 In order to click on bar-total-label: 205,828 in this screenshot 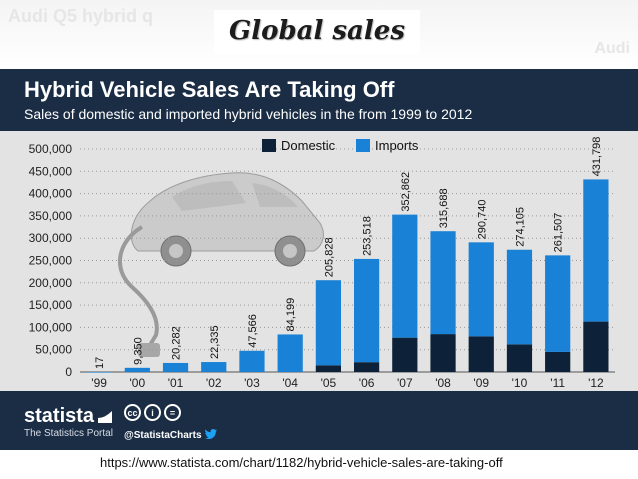, I will do `click(329, 257)`.